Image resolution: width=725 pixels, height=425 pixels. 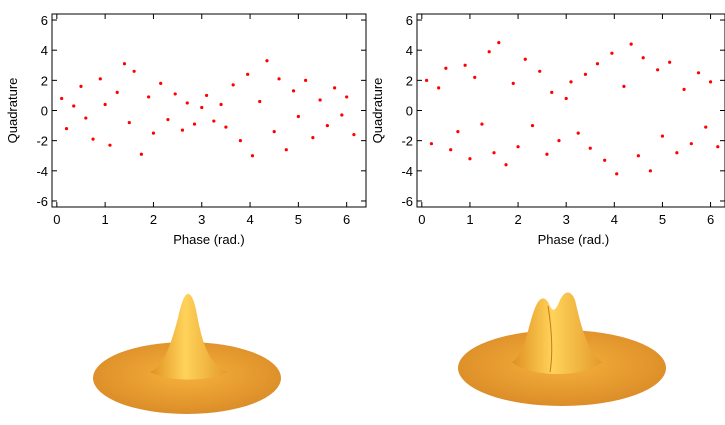 What do you see at coordinates (187, 354) in the screenshot?
I see `wigner-surface-left` at bounding box center [187, 354].